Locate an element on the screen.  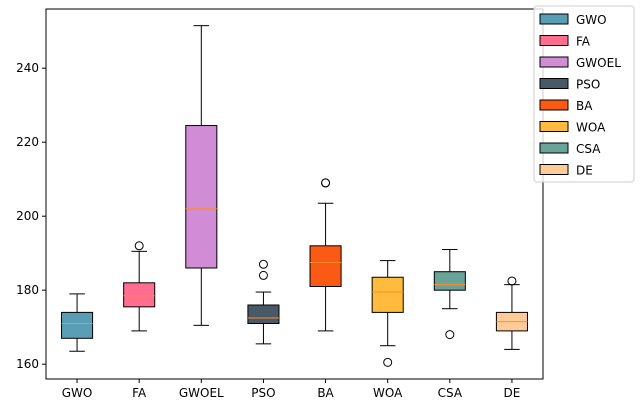
legend-label: GWO is located at coordinates (591, 20).